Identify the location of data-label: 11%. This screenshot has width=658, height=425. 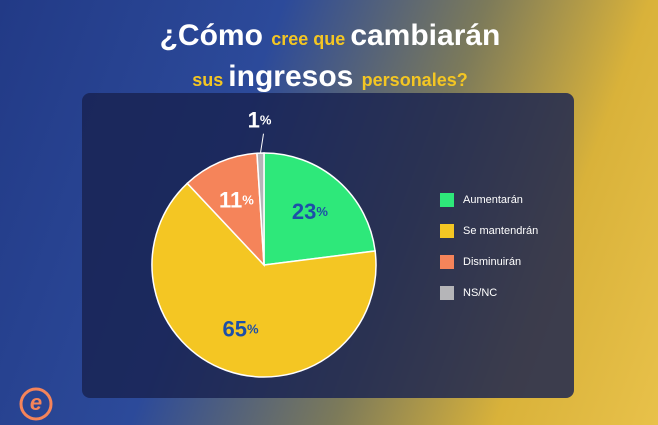
(236, 199).